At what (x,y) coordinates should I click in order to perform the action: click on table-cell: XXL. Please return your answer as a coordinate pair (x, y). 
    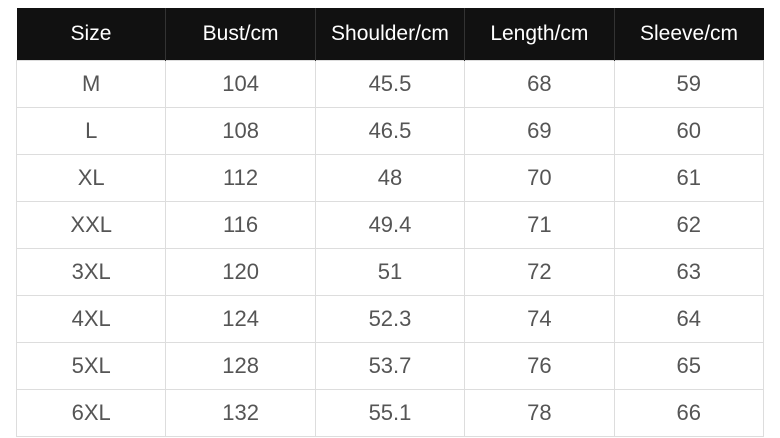
    Looking at the image, I should click on (91, 225).